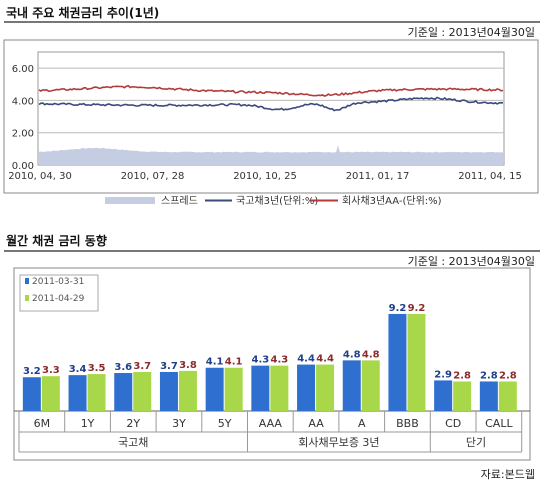 Image resolution: width=547 pixels, height=485 pixels. What do you see at coordinates (338, 442) in the screenshot?
I see `group-label: 회사채무보증 3년` at bounding box center [338, 442].